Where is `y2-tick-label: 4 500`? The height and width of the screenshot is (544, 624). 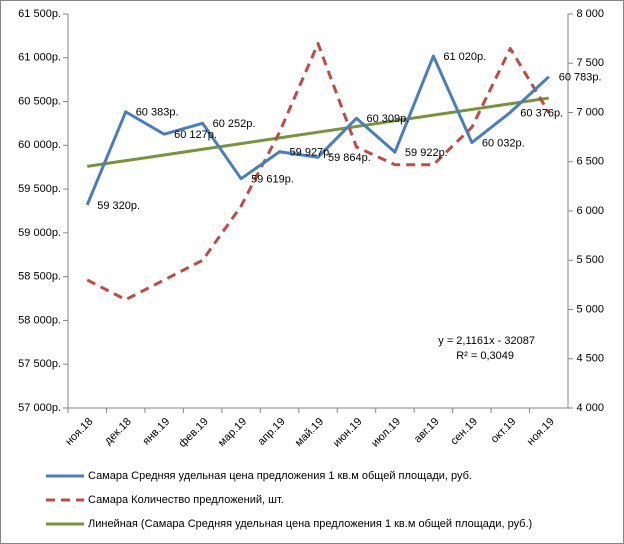 y2-tick-label: 4 500 is located at coordinates (590, 359).